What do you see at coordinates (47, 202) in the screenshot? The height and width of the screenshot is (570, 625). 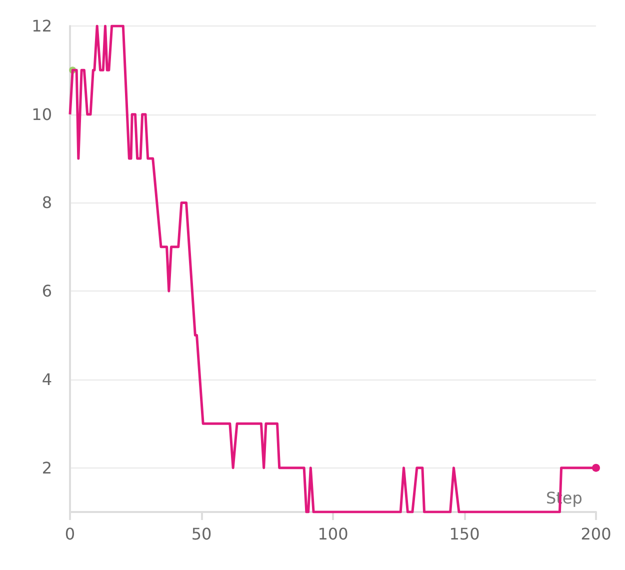 I see `y-tick-label: 8` at bounding box center [47, 202].